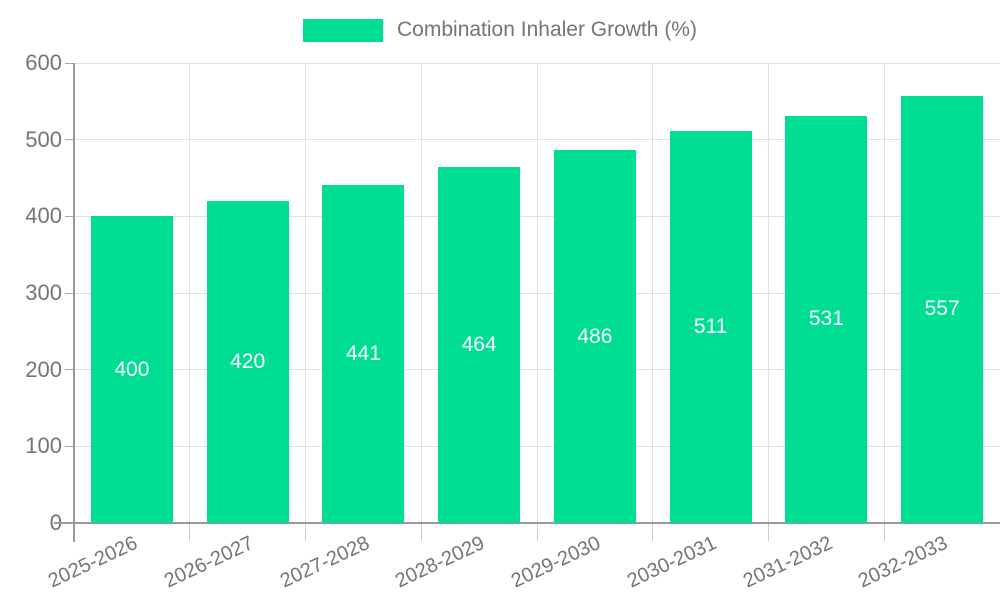  I want to click on y-axis-tick-label: 400, so click(43, 216).